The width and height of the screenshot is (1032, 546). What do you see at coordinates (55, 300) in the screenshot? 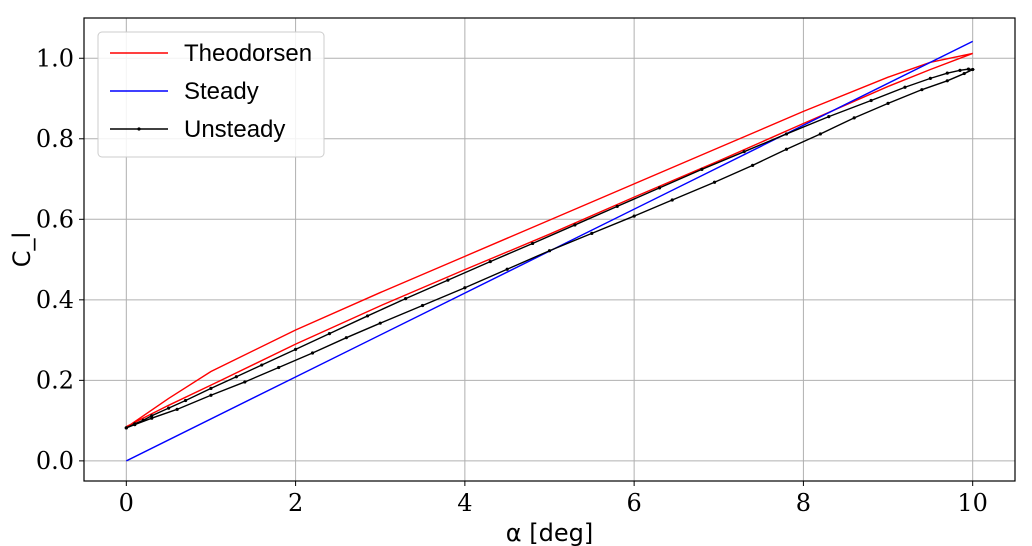
I see `y-tick-label: 0.4` at bounding box center [55, 300].